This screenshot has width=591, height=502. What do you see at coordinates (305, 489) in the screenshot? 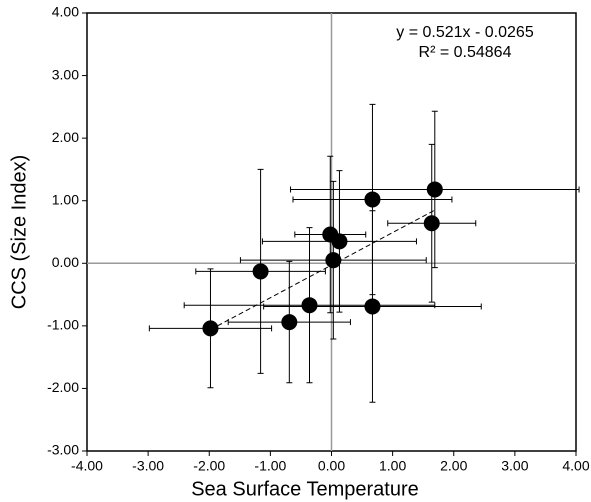
I see `x-axis-title: Sea Surface Temperature` at bounding box center [305, 489].